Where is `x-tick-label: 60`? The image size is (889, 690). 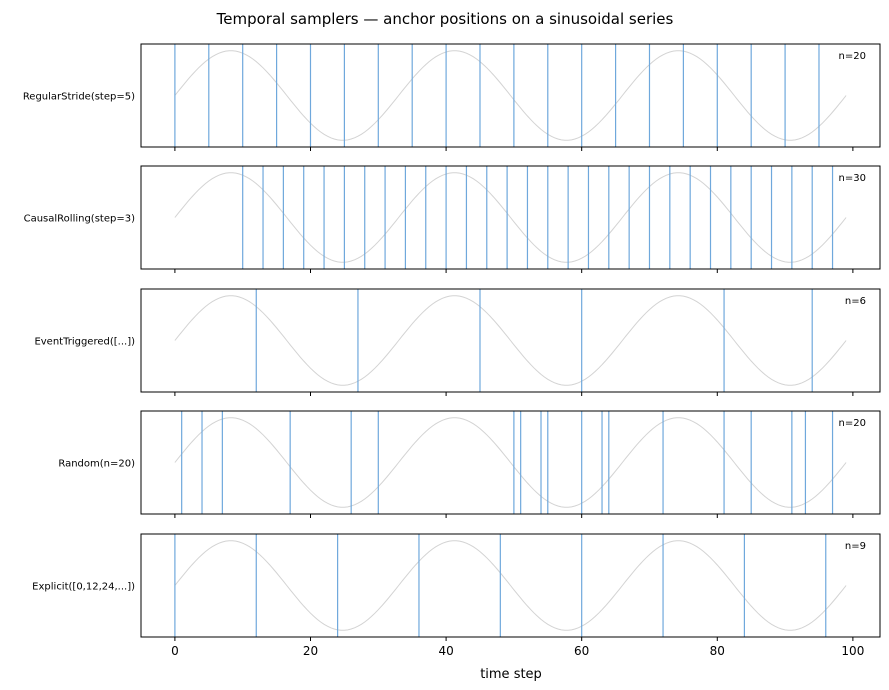 x-tick-label: 60 is located at coordinates (581, 651).